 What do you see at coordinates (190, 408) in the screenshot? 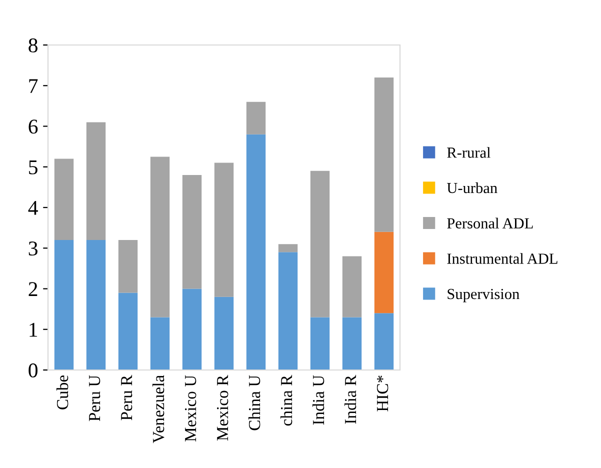
I see `x-tick-label: Mexico U` at bounding box center [190, 408].